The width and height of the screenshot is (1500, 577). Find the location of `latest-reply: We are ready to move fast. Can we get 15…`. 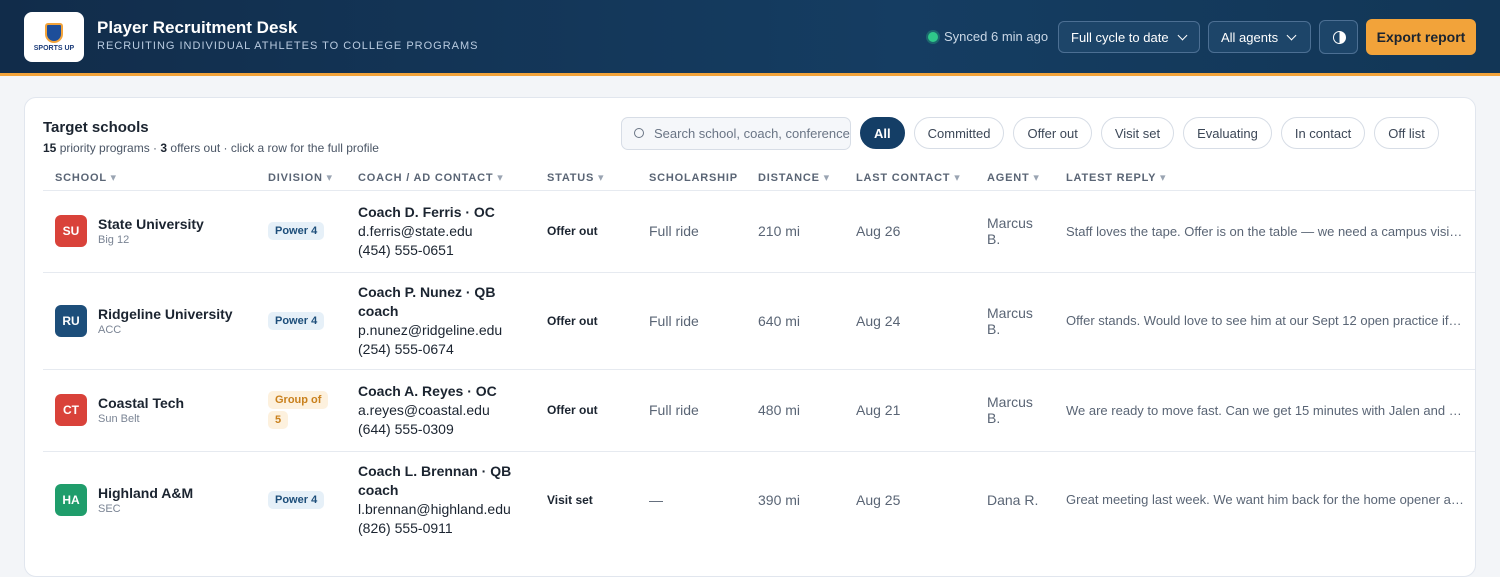

latest-reply: We are ready to move fast. Can we get 15… is located at coordinates (1264, 409).